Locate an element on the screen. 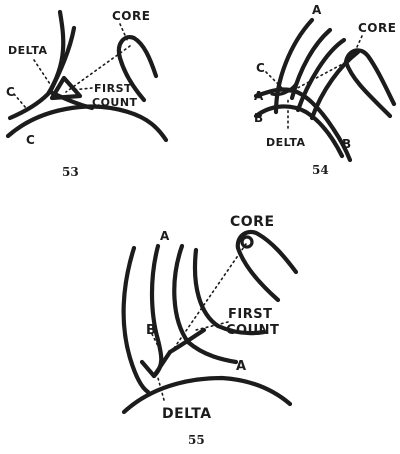 The image size is (400, 454). fig55-a-top-label: A is located at coordinates (165, 236).